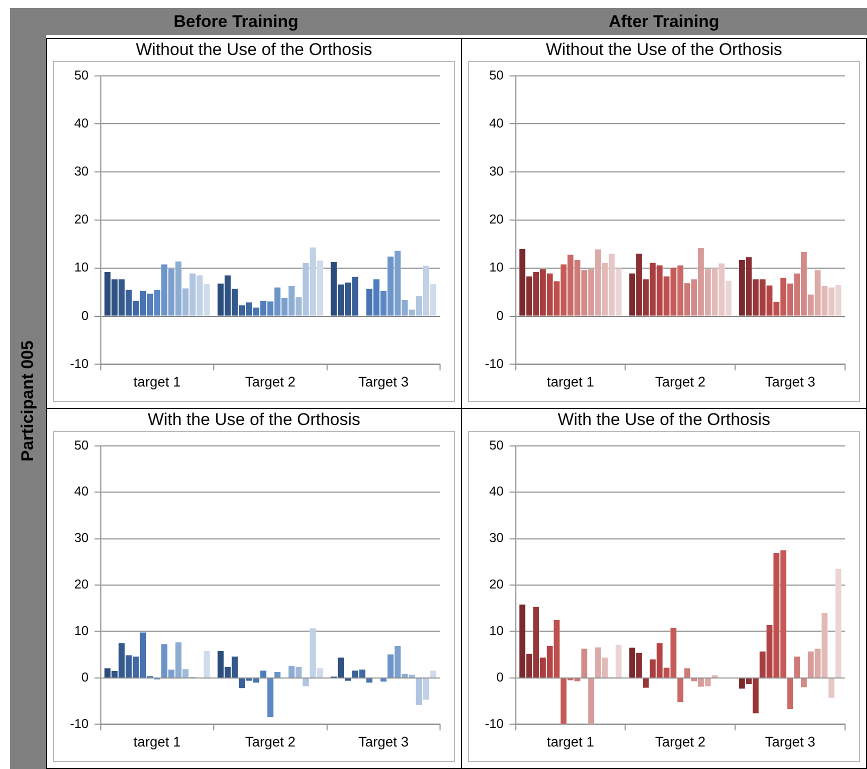 Image resolution: width=867 pixels, height=769 pixels. What do you see at coordinates (664, 21) in the screenshot?
I see `text: After Training` at bounding box center [664, 21].